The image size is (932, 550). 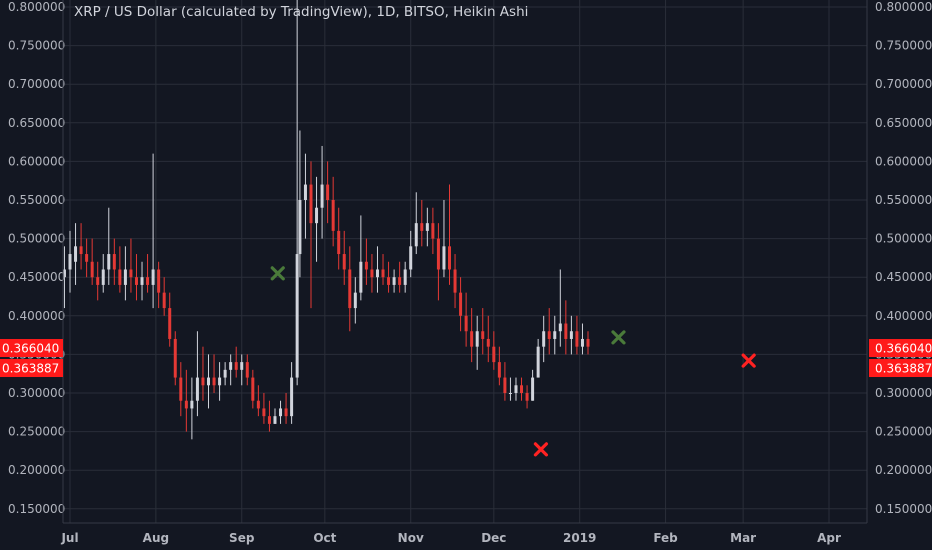 I want to click on y-tick-label-right: 0.750000, so click(x=903, y=46).